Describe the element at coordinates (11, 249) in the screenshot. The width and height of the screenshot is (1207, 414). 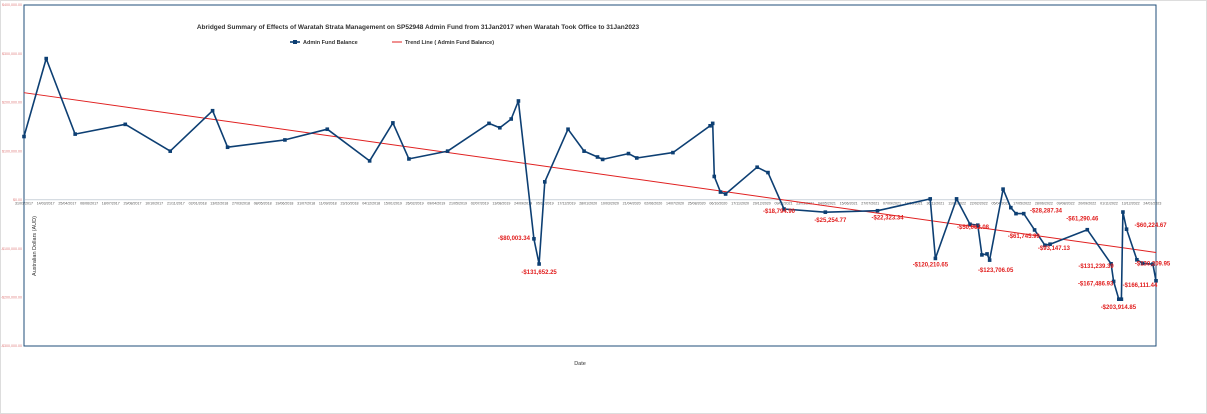
I see `y-tick-label: -$100,000.00` at that location.